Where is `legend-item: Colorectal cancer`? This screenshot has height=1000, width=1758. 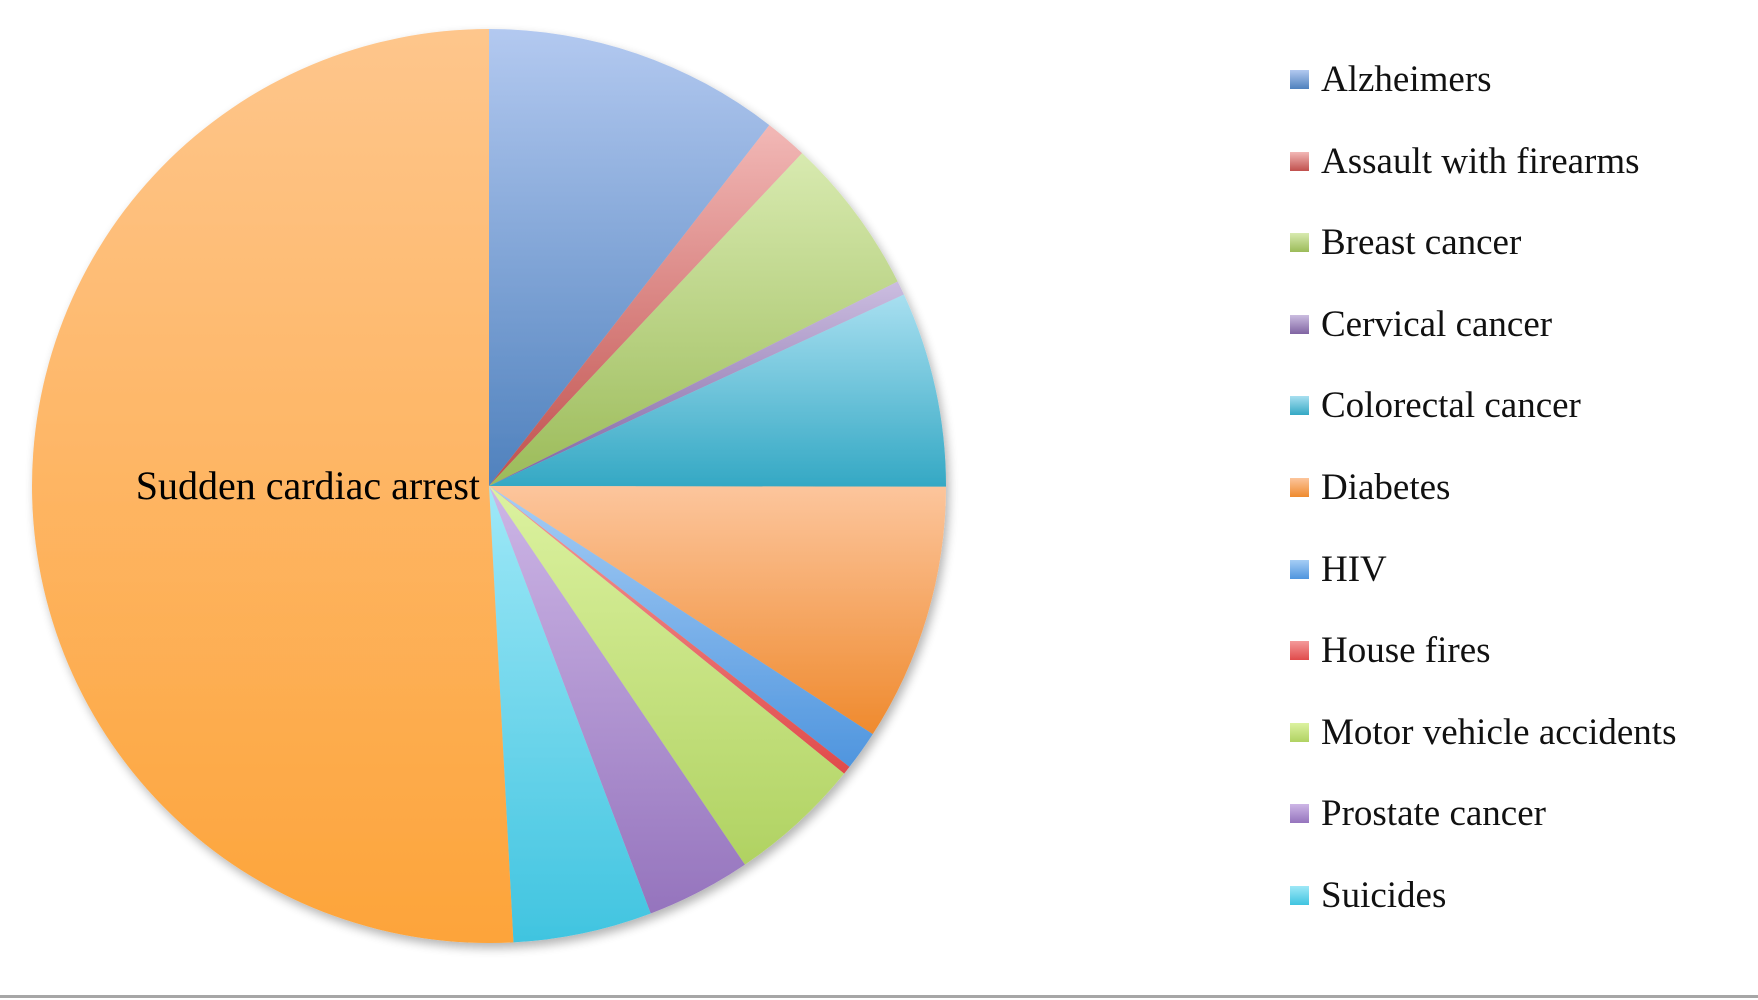
legend-item: Colorectal cancer is located at coordinates (1483, 425).